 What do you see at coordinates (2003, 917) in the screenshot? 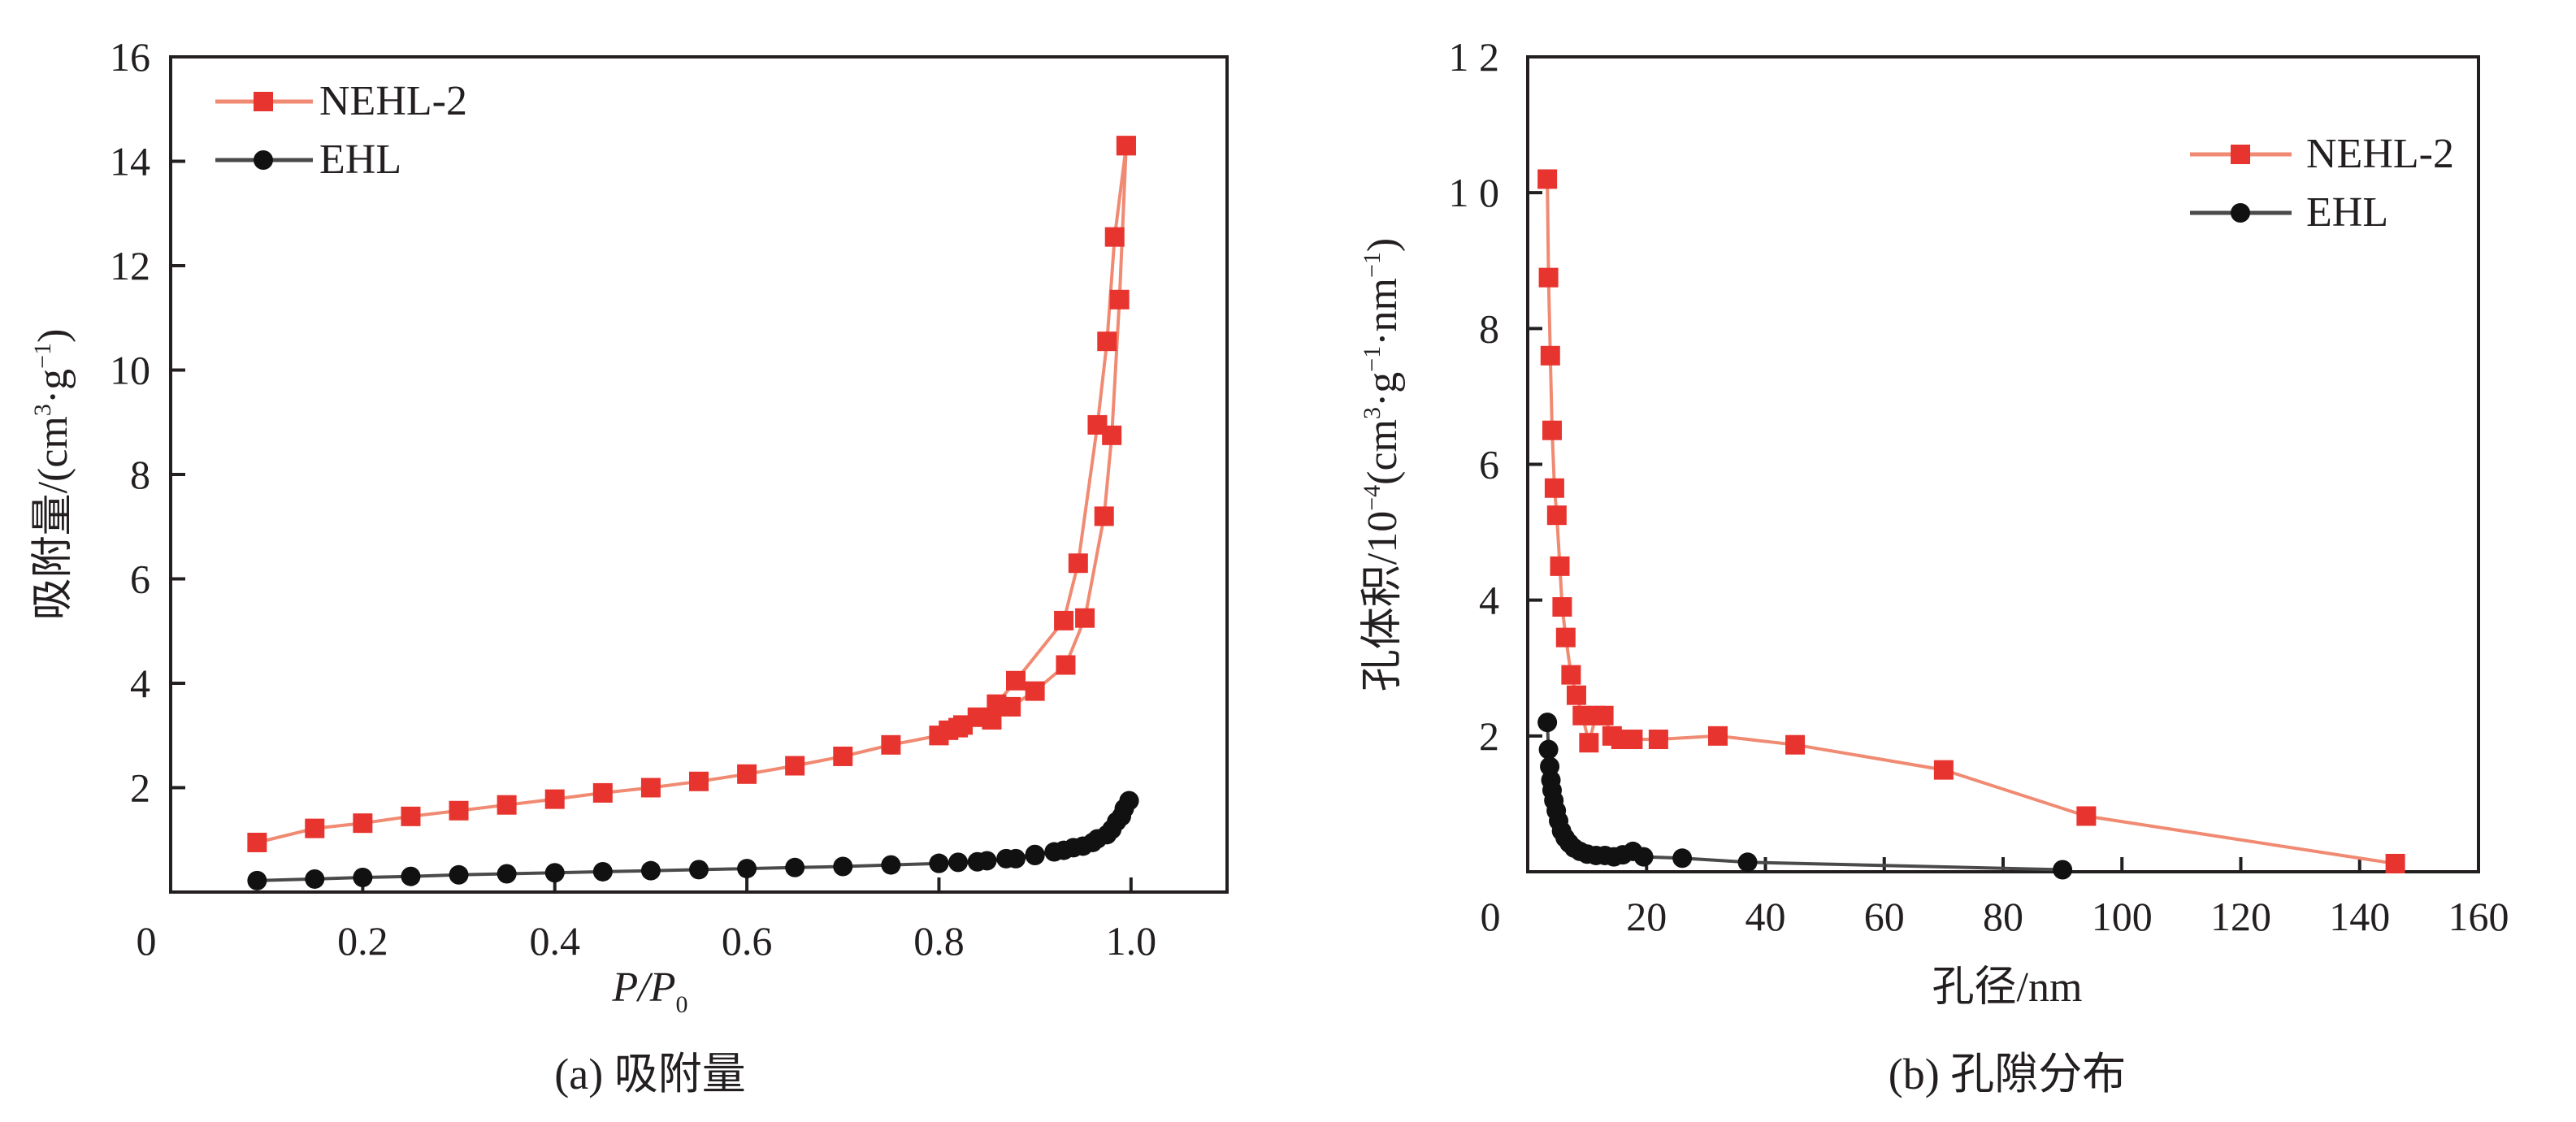
I see `panel-b-x-tick-label: 80` at bounding box center [2003, 917].